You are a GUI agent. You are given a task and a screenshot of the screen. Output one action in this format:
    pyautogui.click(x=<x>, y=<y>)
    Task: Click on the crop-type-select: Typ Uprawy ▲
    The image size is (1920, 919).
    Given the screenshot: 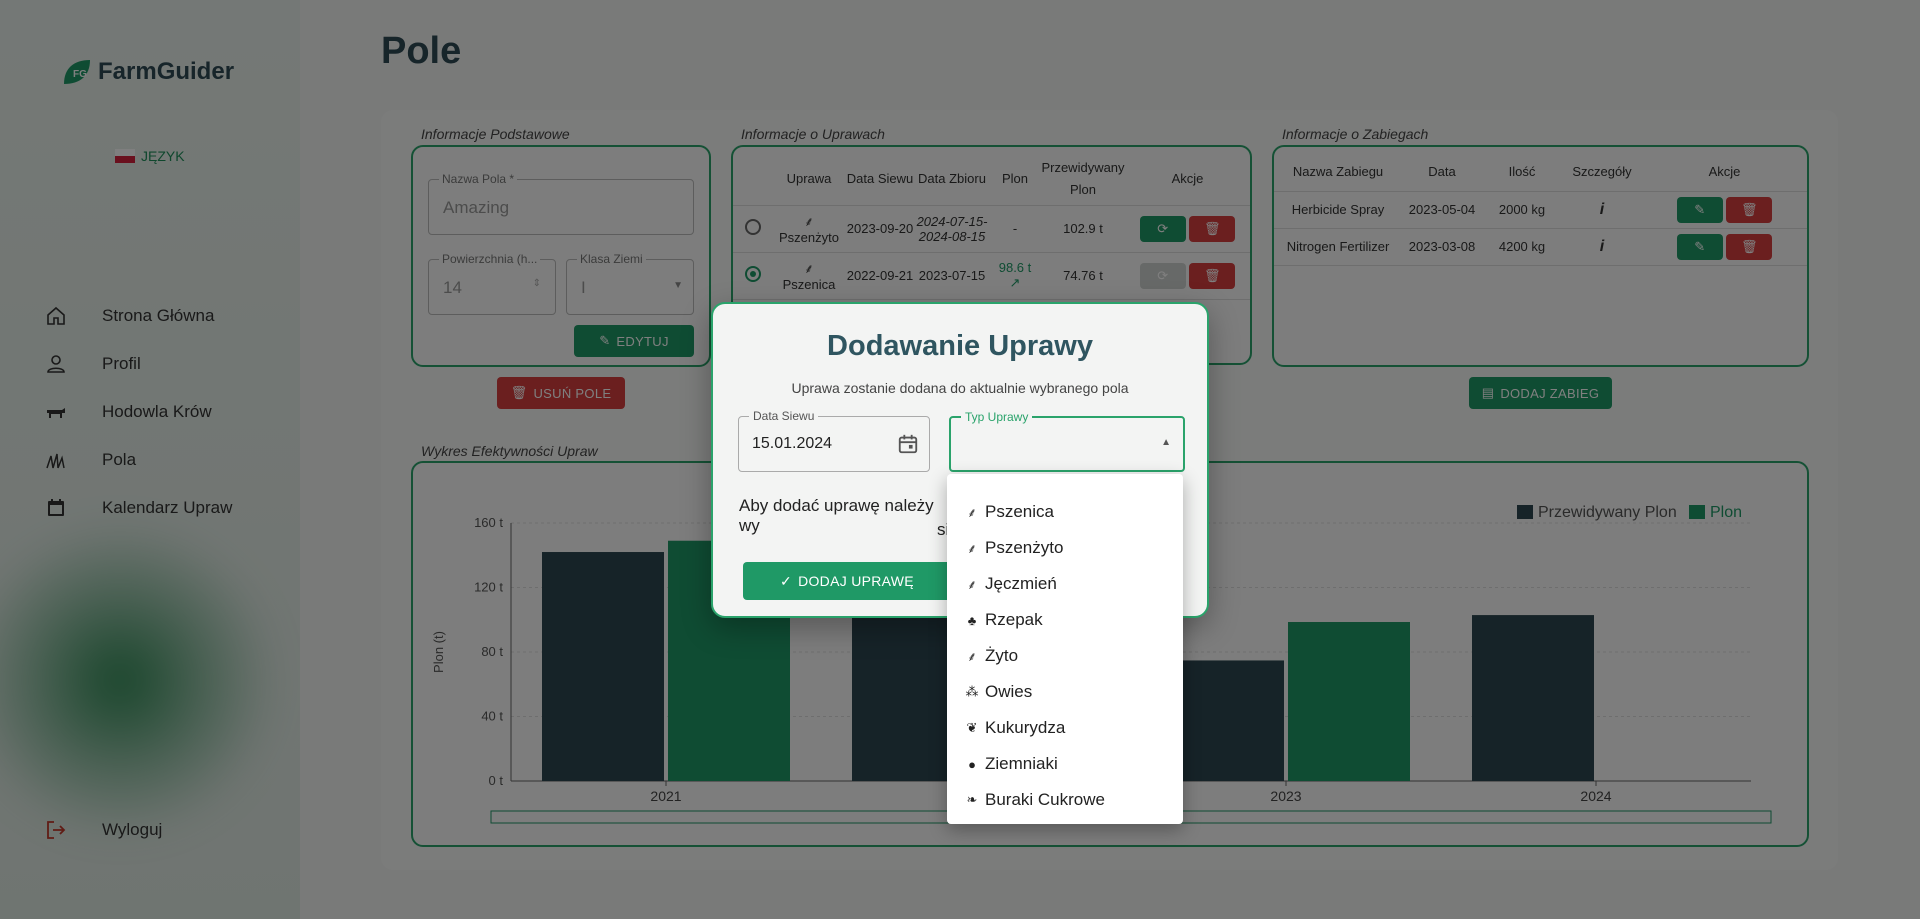 What is the action you would take?
    pyautogui.click(x=1067, y=441)
    